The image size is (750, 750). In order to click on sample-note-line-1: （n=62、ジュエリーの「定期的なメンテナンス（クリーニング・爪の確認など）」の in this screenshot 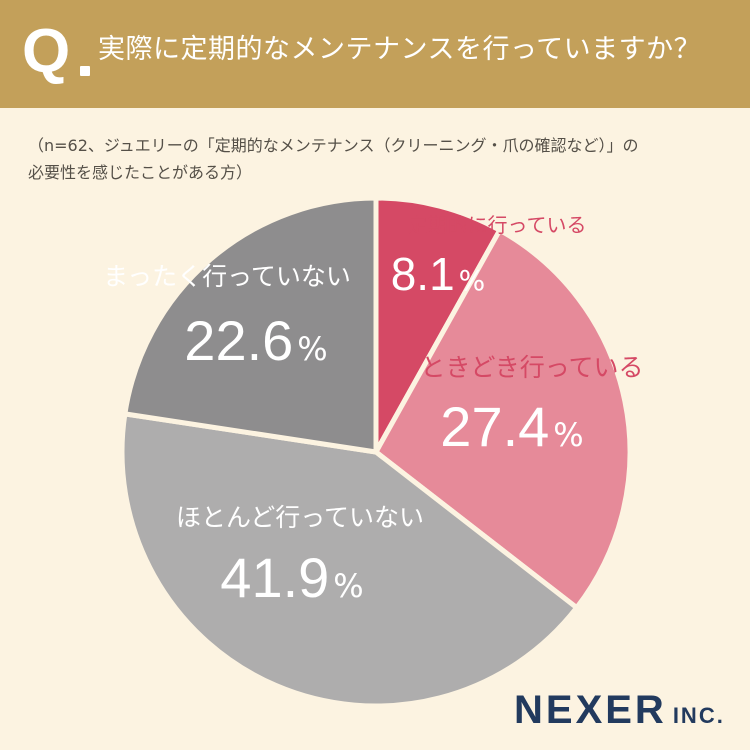, I will do `click(333, 145)`.